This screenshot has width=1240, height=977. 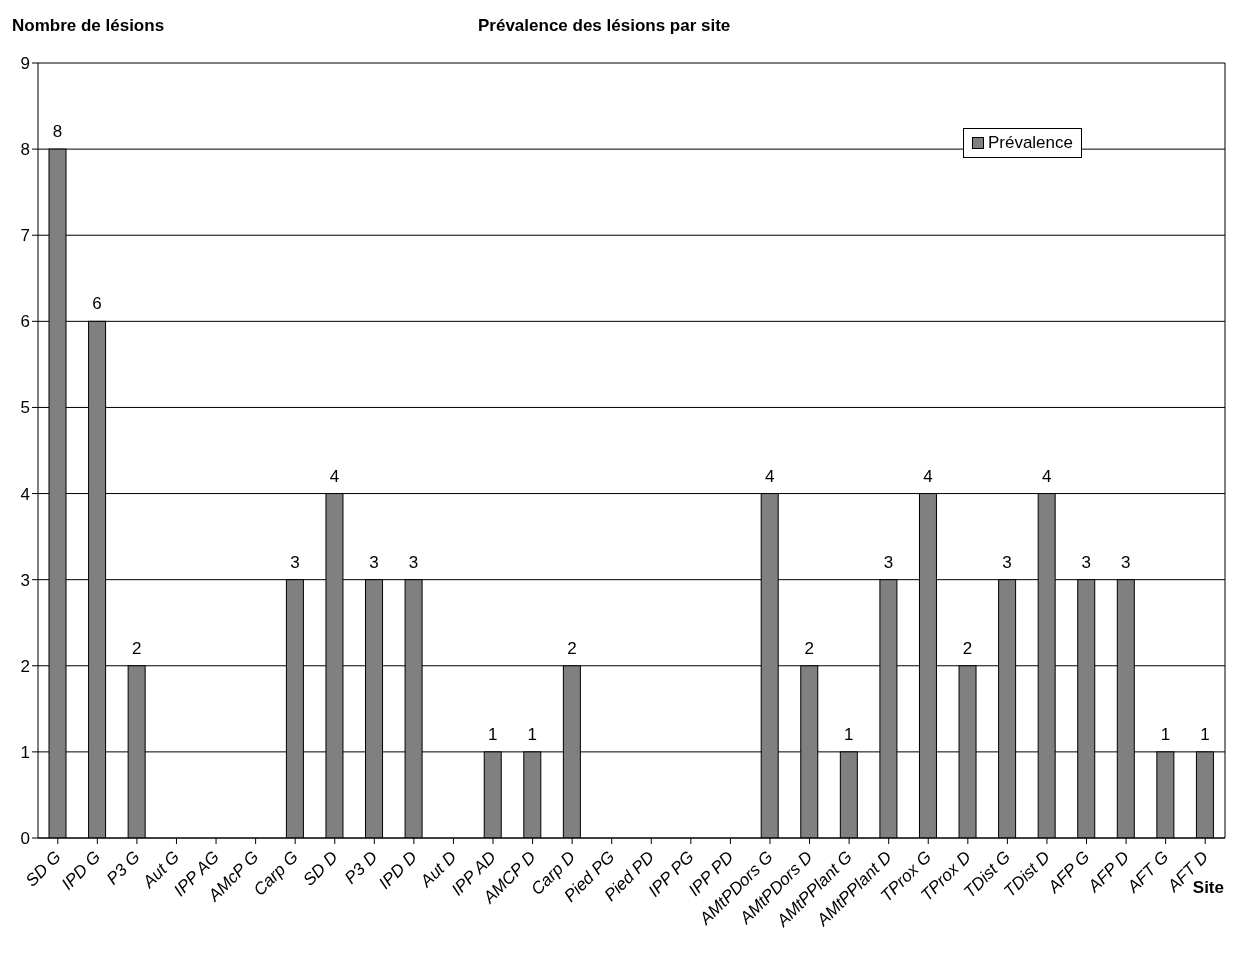 What do you see at coordinates (25, 494) in the screenshot?
I see `y-tick-label: 4` at bounding box center [25, 494].